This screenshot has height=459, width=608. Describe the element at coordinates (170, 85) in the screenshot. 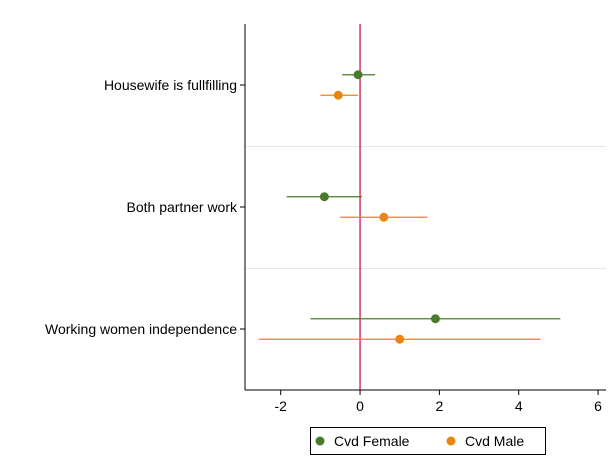

I see `category-label: Housewife is fullfilling` at that location.